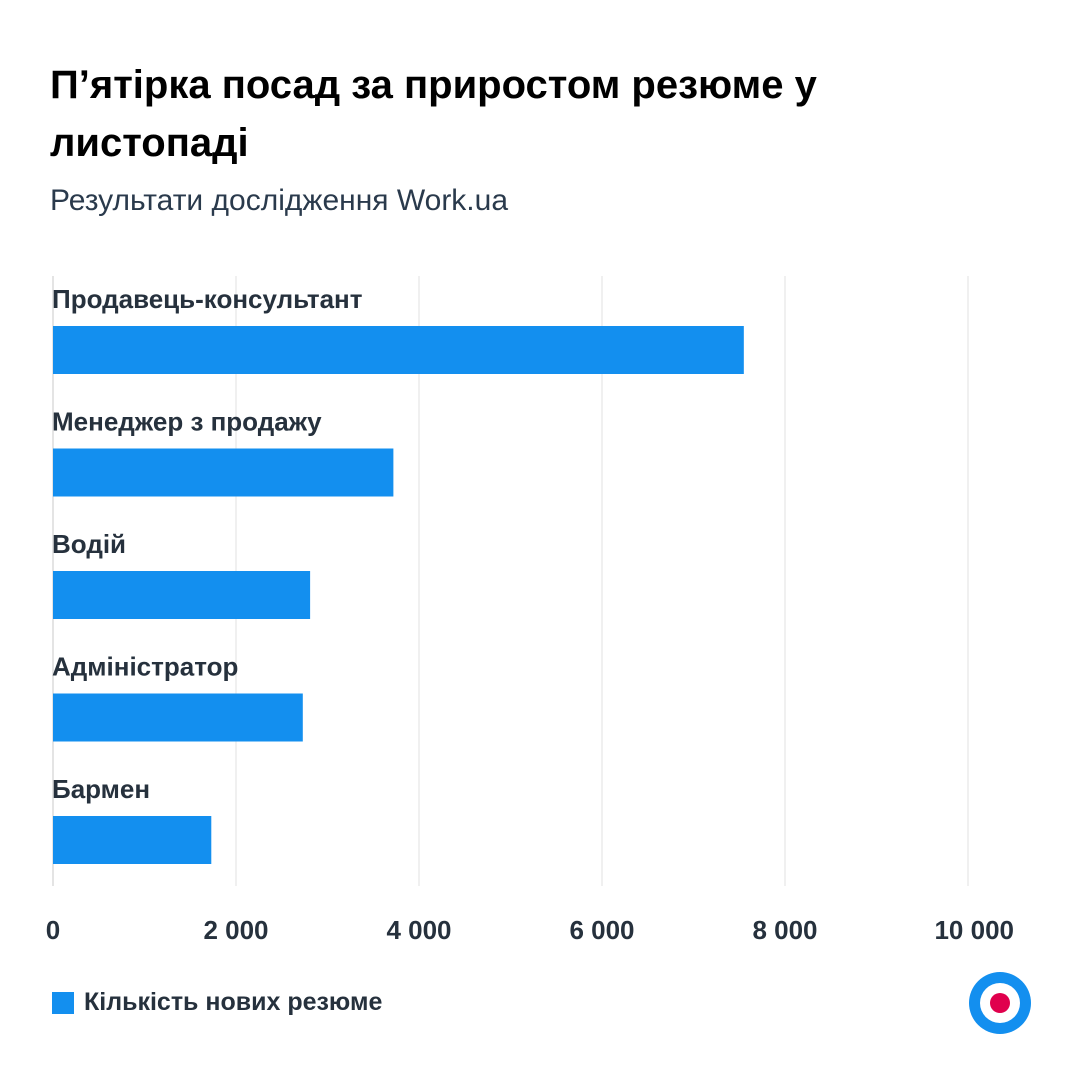  I want to click on x-tick-label: 4 000, so click(418, 930).